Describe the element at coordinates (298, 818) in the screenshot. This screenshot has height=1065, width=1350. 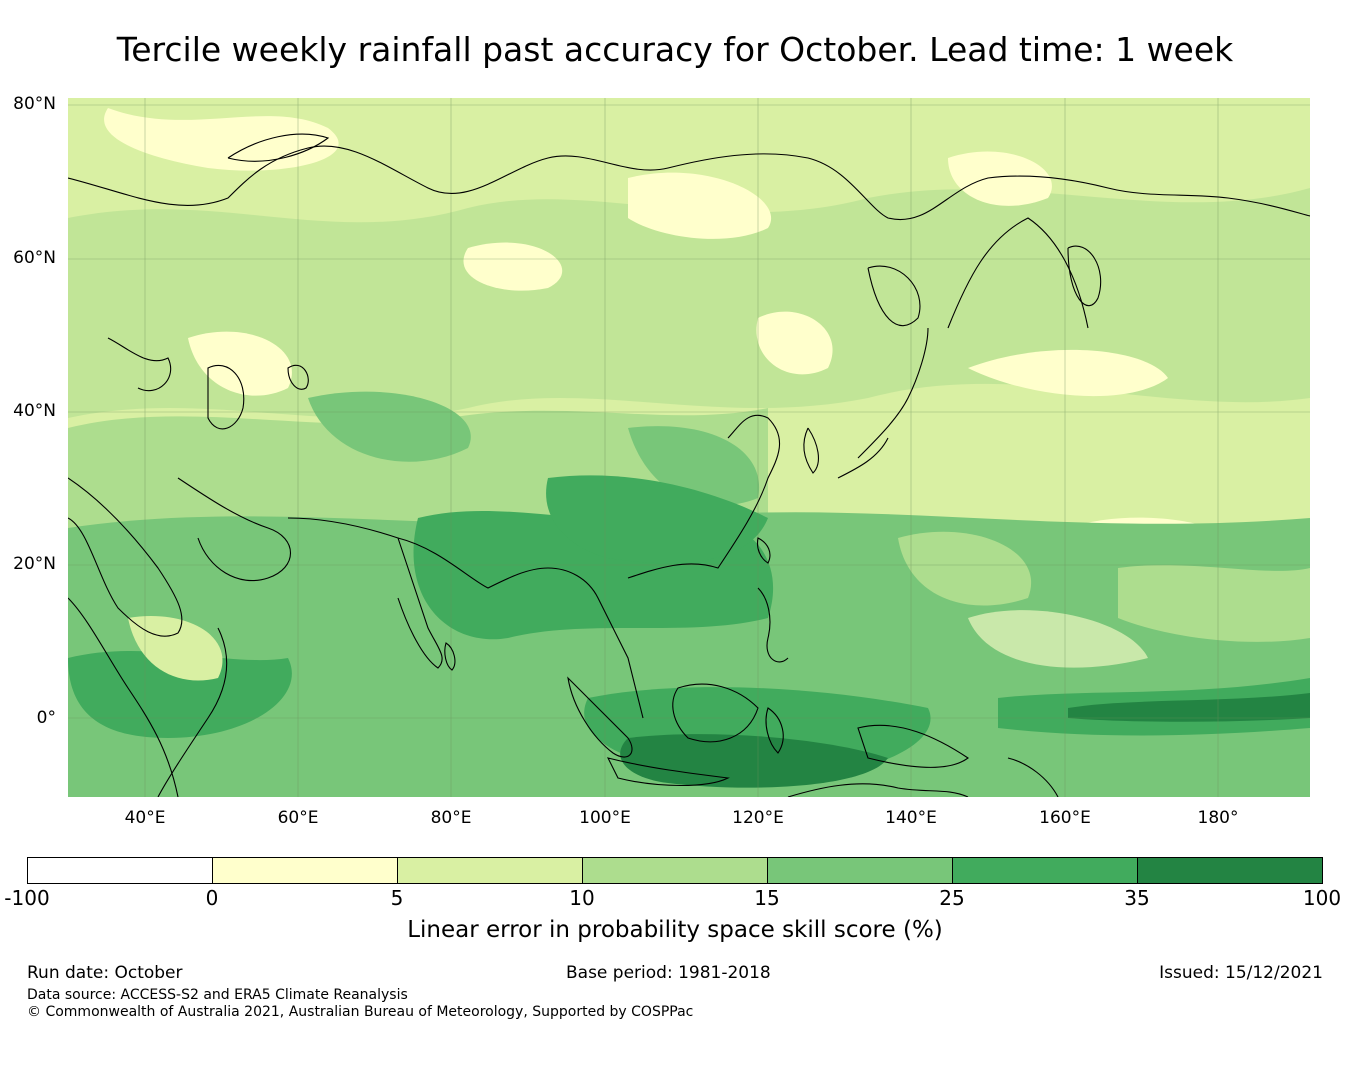
I see `lon-label-60e: 60°E` at that location.